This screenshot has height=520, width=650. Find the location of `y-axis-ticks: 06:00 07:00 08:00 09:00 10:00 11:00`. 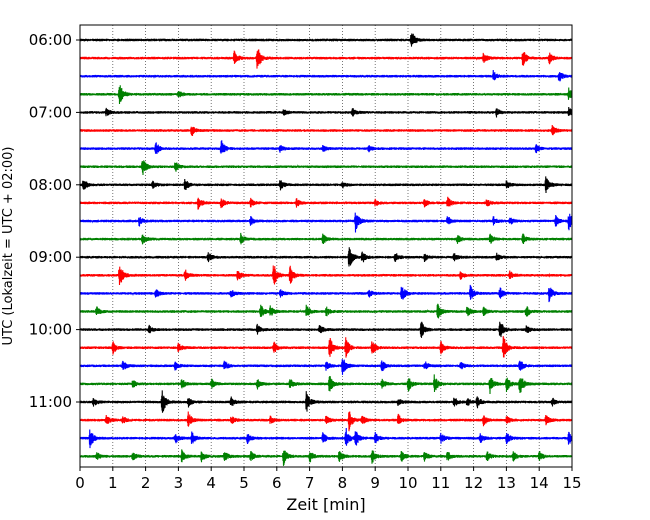

y-axis-ticks: 06:00 07:00 08:00 09:00 10:00 11:00 is located at coordinates (54, 221).